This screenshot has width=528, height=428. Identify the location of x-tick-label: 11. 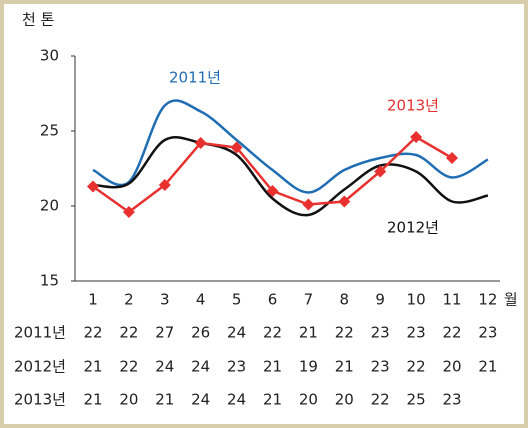
(451, 300).